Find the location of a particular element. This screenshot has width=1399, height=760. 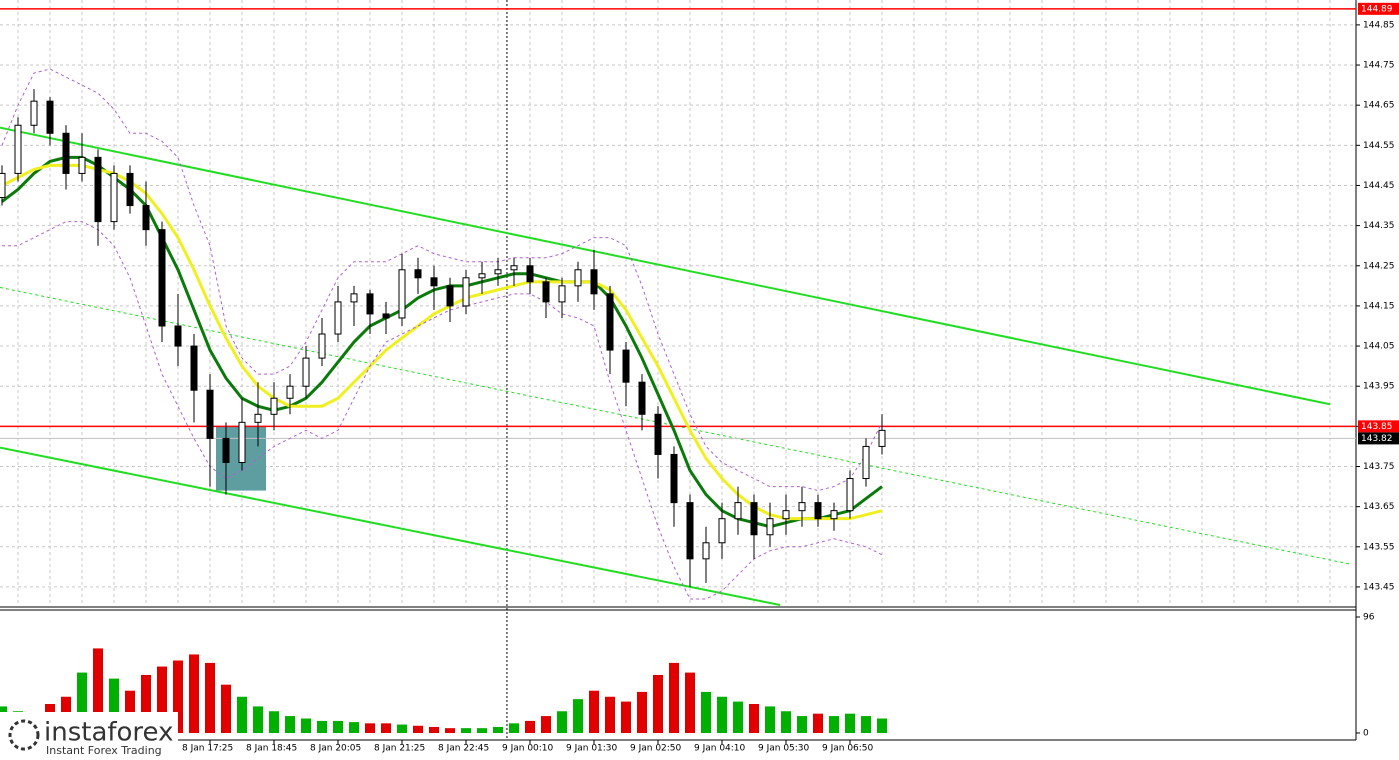

x-tick-label: 9 Jan 05:30 is located at coordinates (784, 749).